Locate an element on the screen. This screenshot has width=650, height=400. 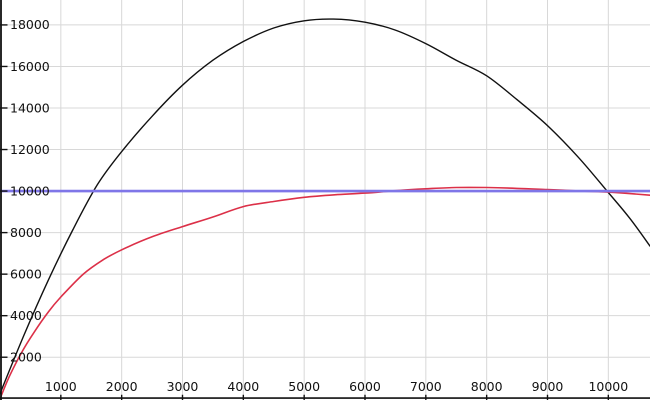
x-tick-label: 9000 is located at coordinates (548, 386).